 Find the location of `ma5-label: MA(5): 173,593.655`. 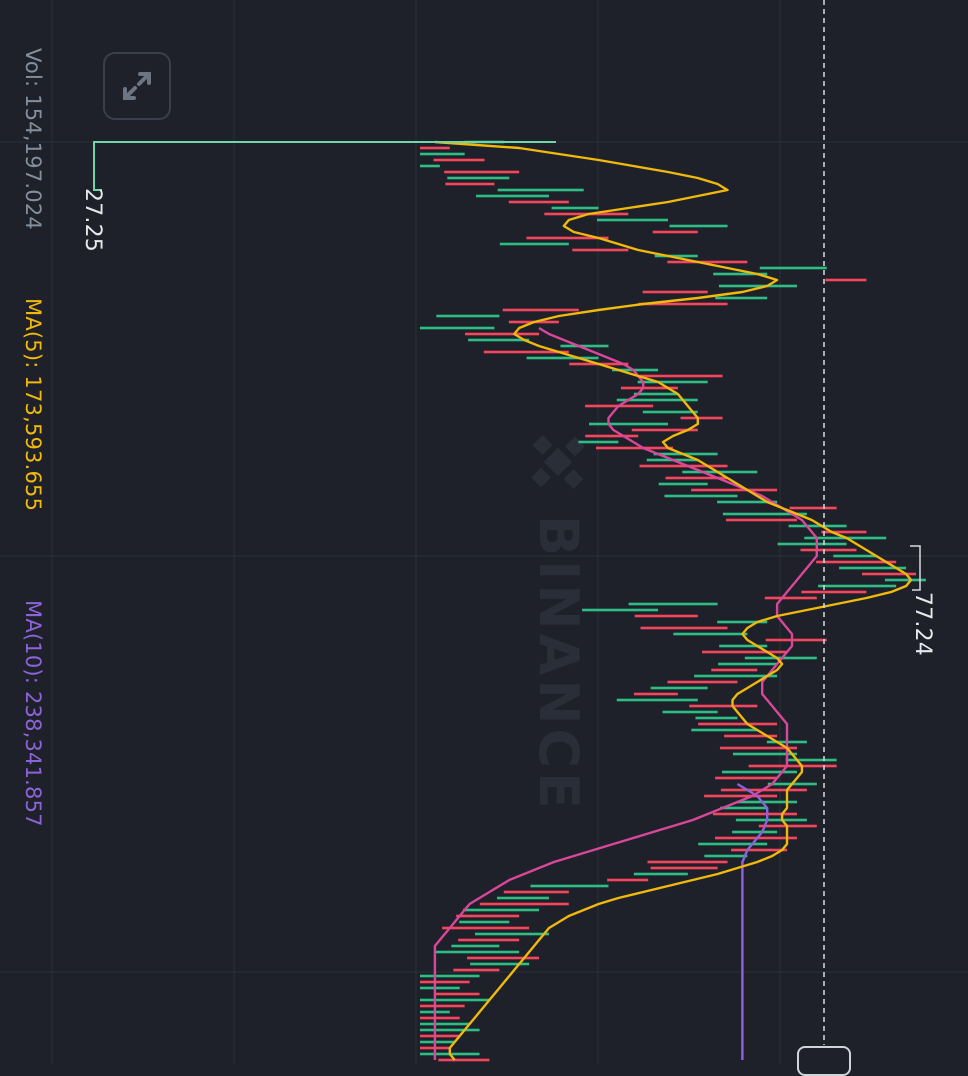

ma5-label: MA(5): 173,593.655 is located at coordinates (33, 405).